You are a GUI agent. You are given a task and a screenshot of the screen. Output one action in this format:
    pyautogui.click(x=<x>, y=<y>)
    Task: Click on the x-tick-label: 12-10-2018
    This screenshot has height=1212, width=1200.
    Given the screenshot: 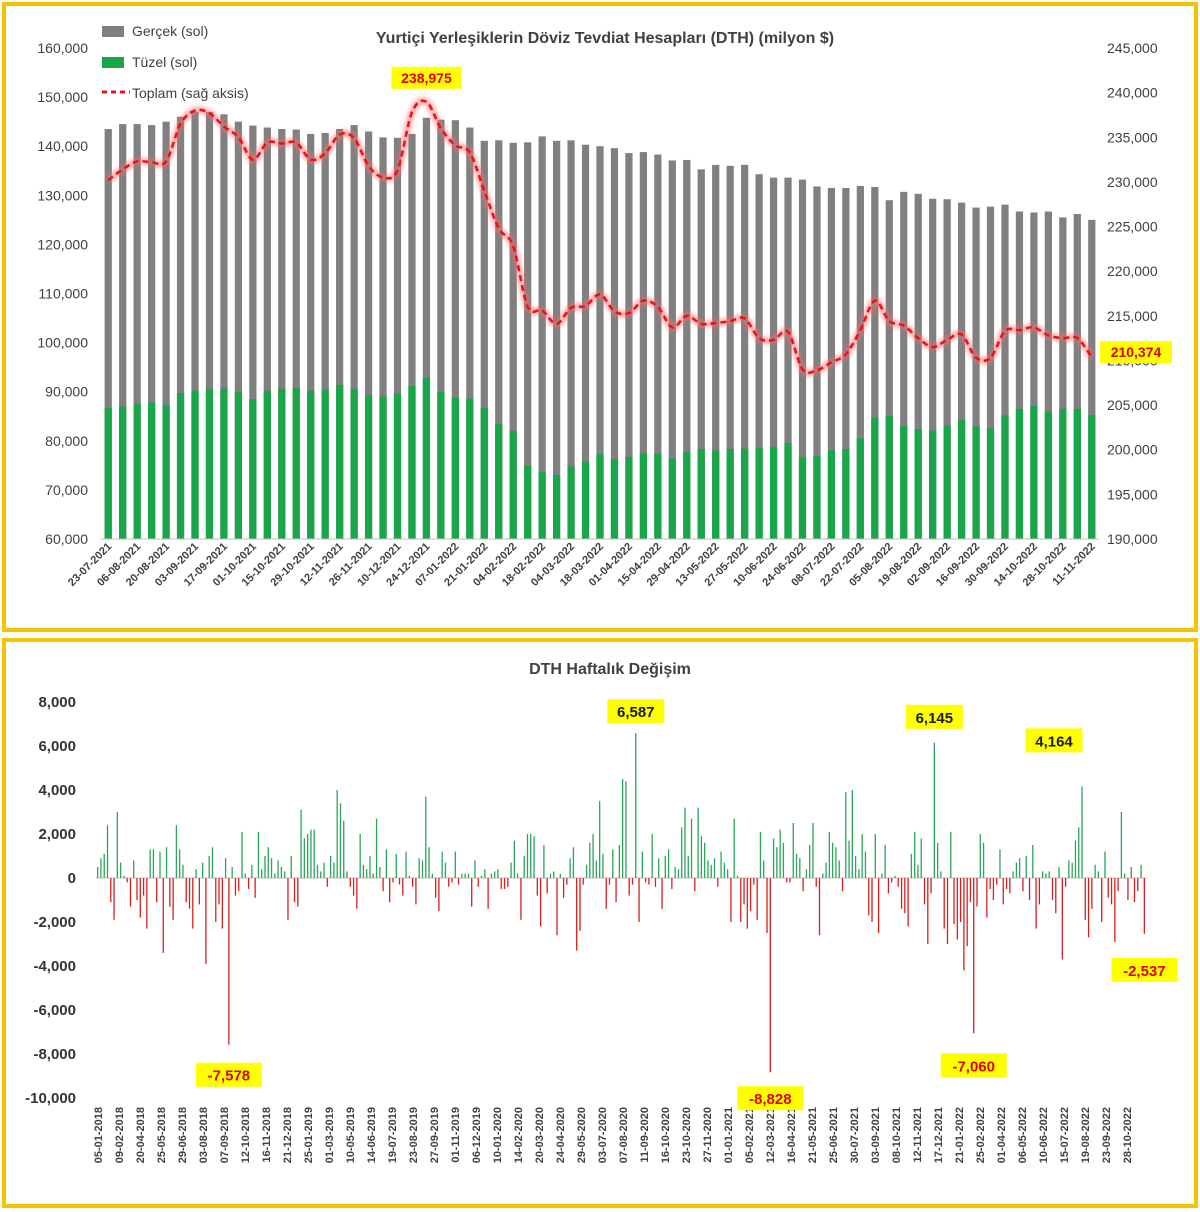 What is the action you would take?
    pyautogui.click(x=246, y=1135)
    